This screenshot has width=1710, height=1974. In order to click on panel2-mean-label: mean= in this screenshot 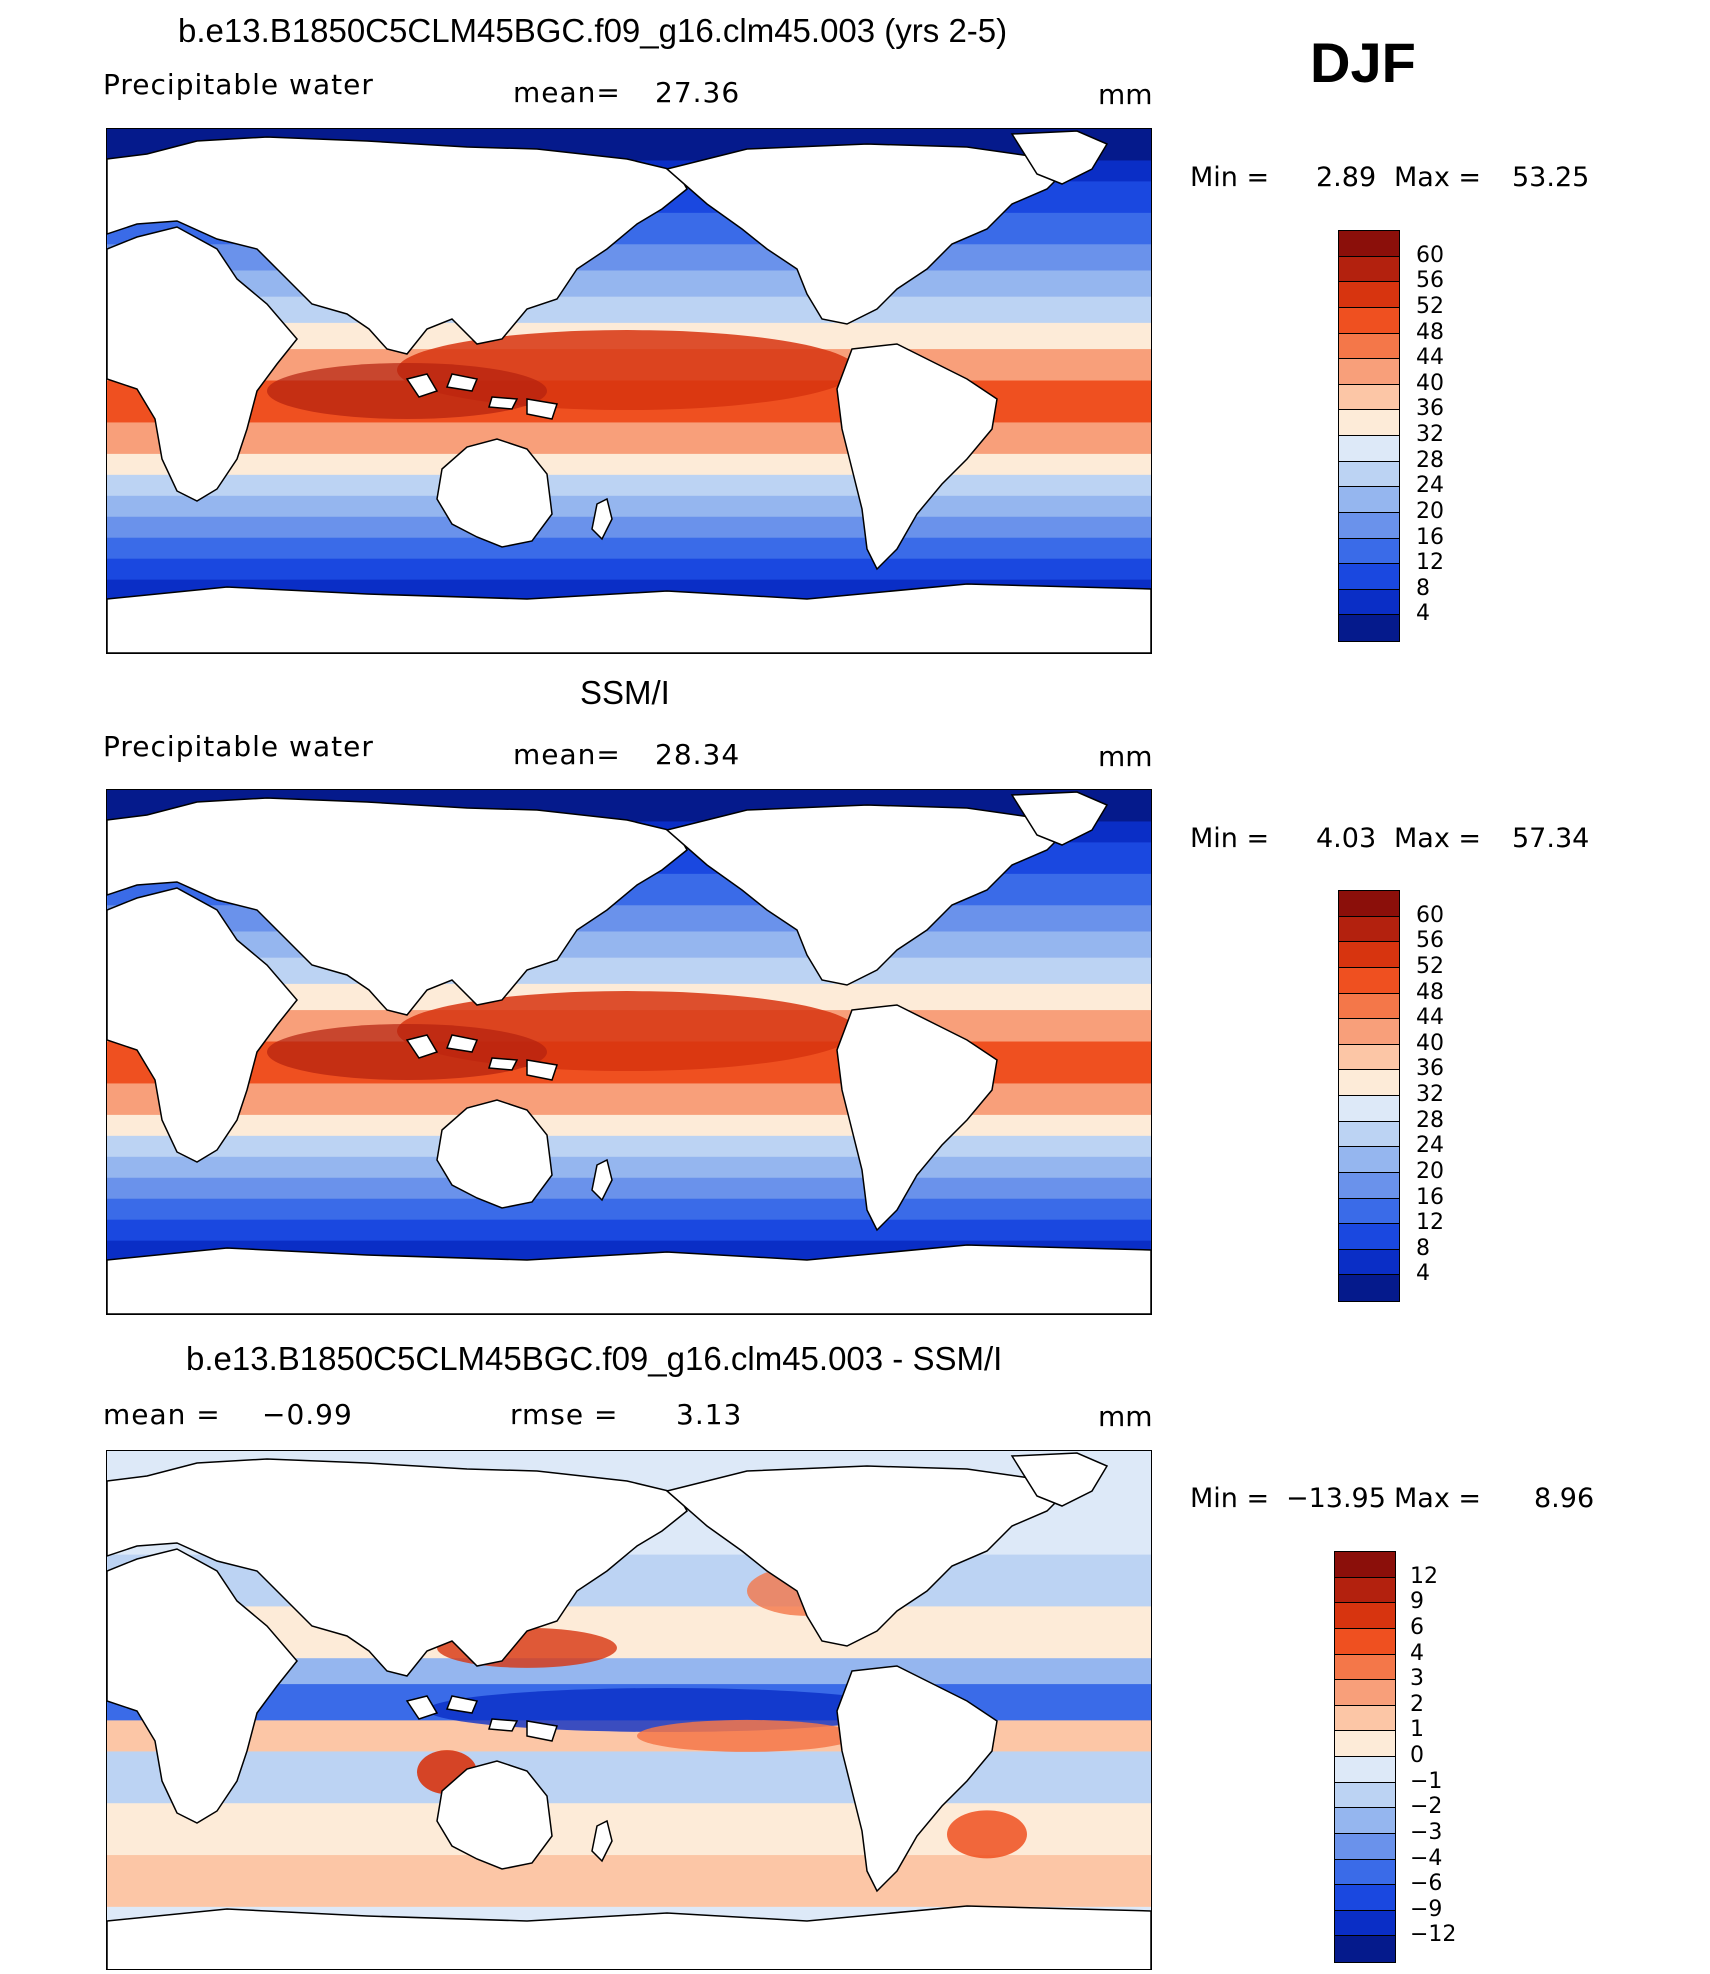, I will do `click(567, 754)`.